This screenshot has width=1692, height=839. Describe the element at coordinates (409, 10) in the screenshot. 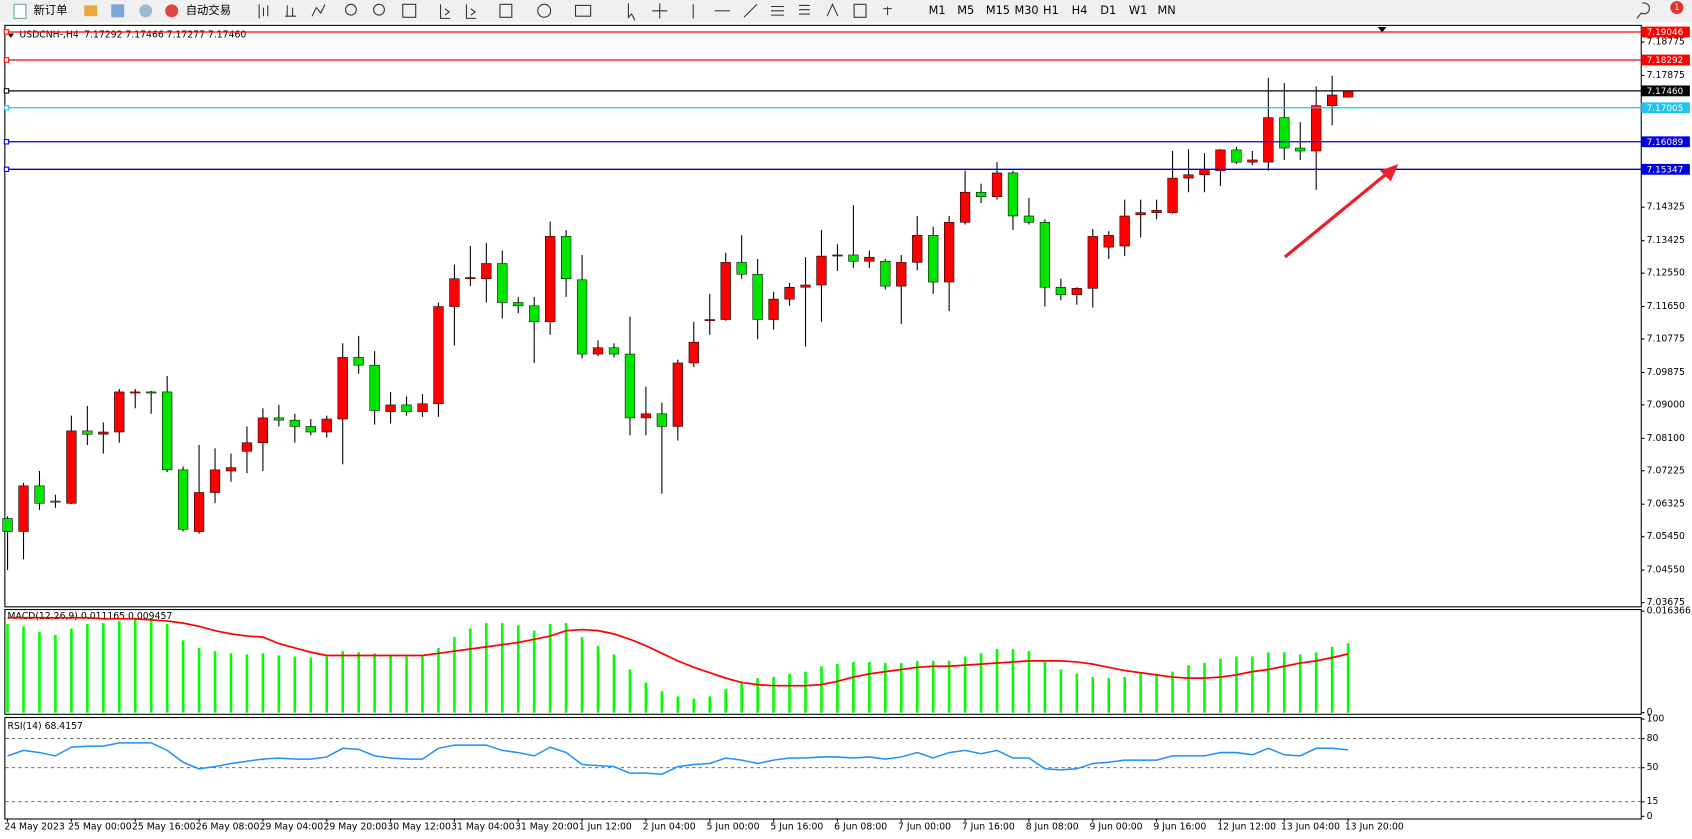

I see `tile-icon` at that location.